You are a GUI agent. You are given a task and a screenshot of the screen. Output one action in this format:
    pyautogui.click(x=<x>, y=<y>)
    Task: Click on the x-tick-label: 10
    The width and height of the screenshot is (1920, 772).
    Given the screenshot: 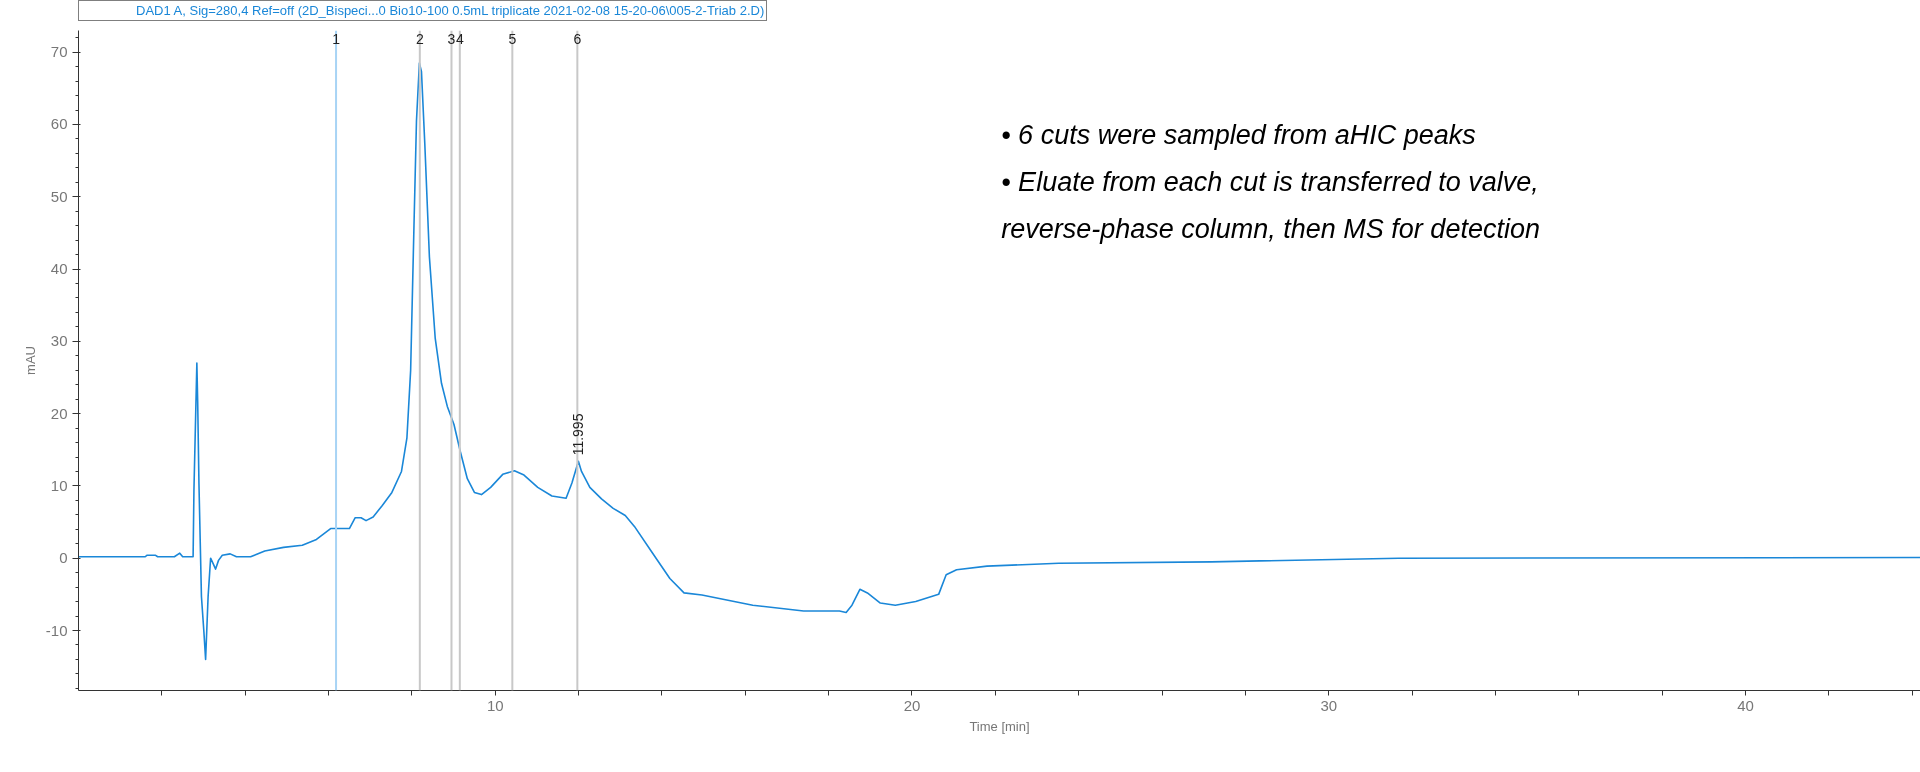 What is the action you would take?
    pyautogui.click(x=495, y=705)
    